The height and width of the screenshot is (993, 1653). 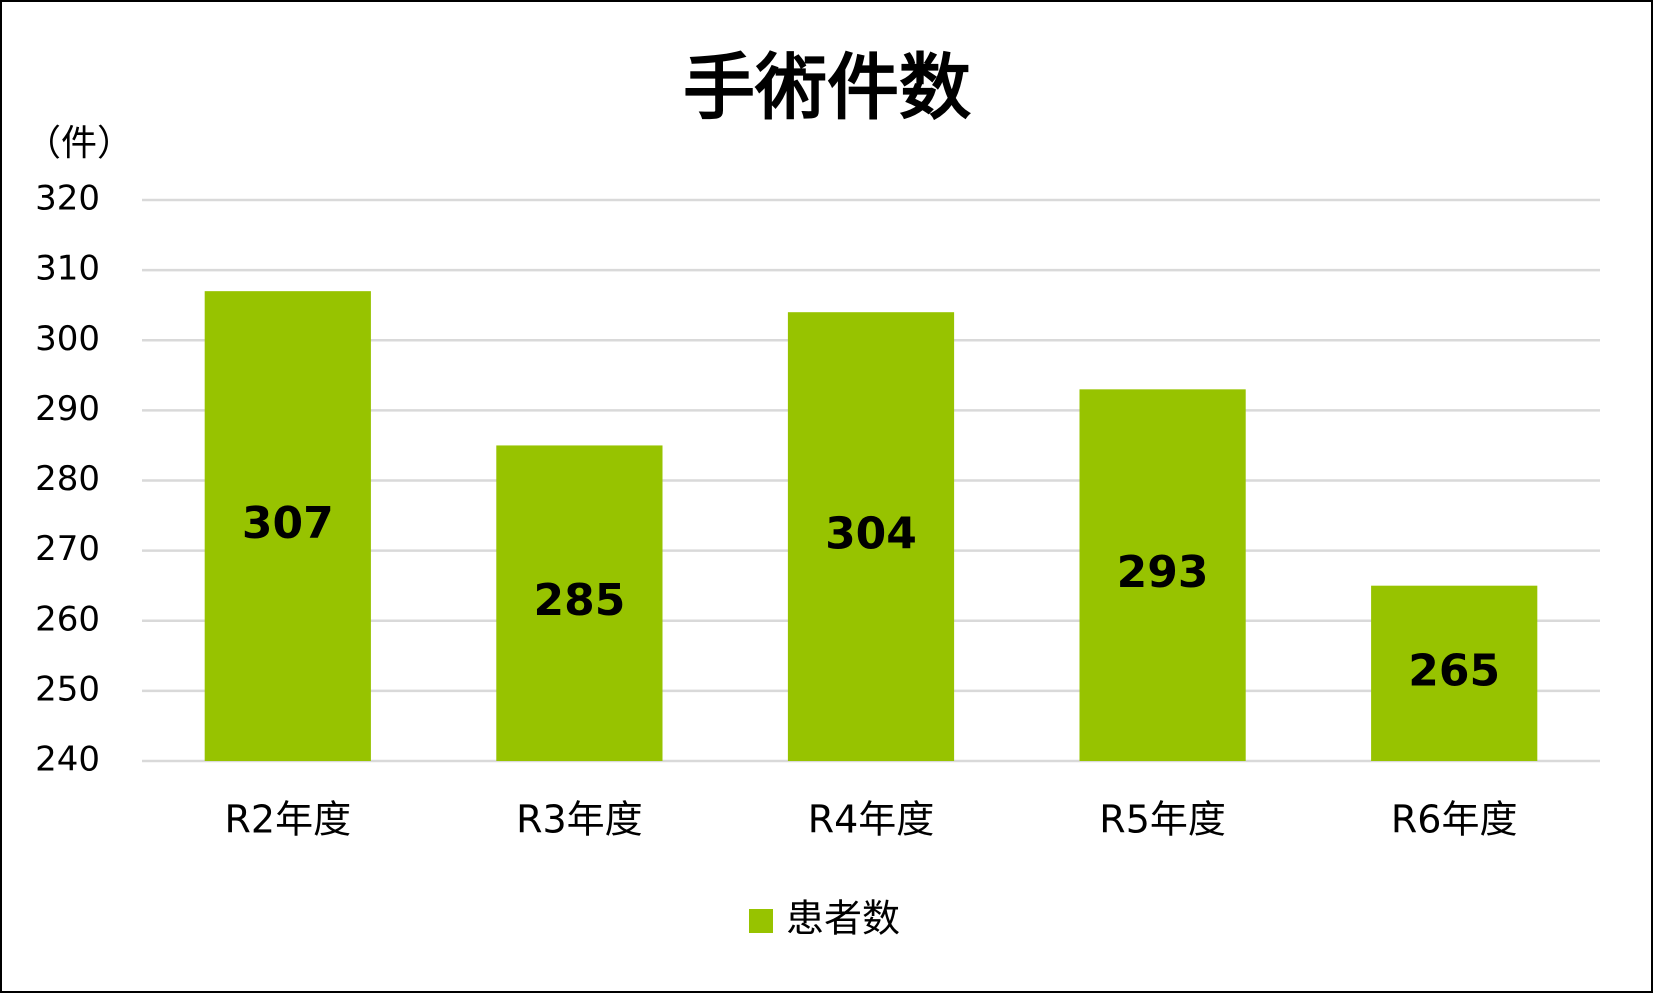 I want to click on data-label: 307, so click(x=288, y=523).